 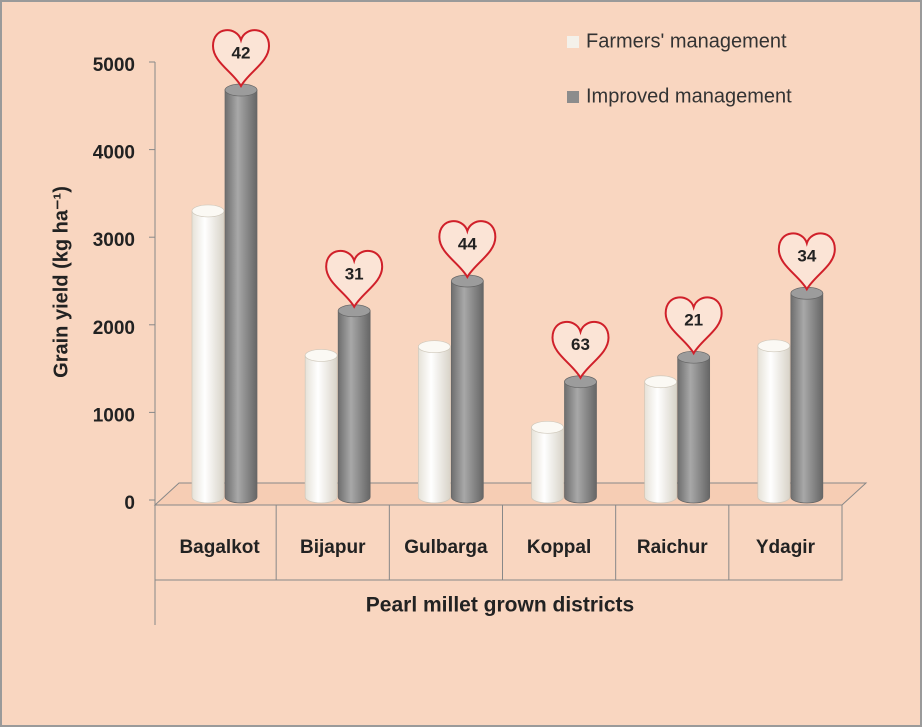 I want to click on annotation: 44, so click(x=467, y=243).